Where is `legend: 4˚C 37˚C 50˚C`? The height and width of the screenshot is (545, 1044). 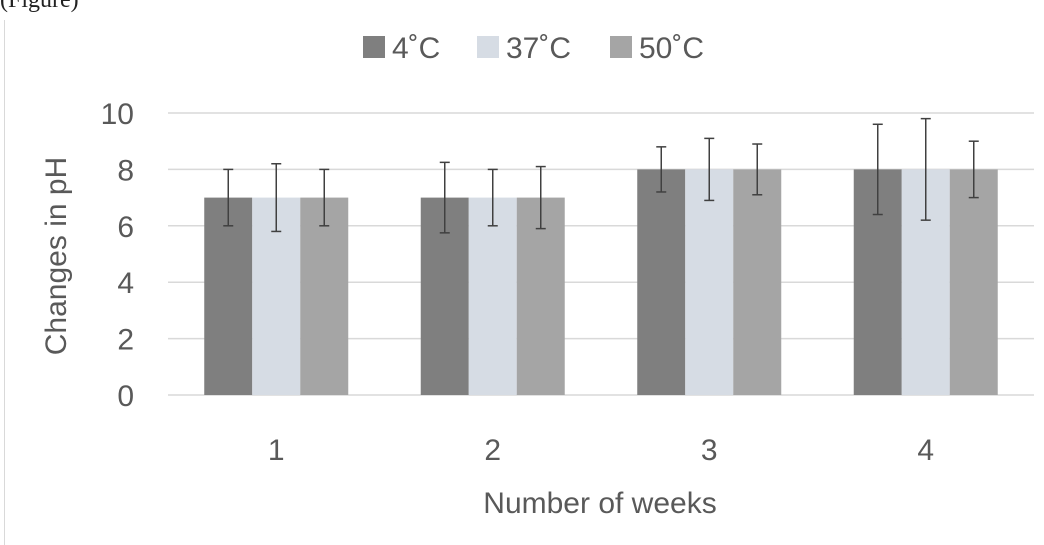 legend: 4˚C 37˚C 50˚C is located at coordinates (533, 48).